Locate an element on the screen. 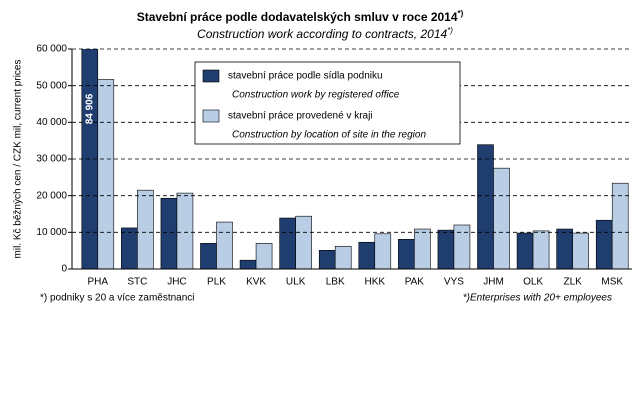 This screenshot has width=642, height=405. y-tick-label: 40 000 is located at coordinates (51, 122).